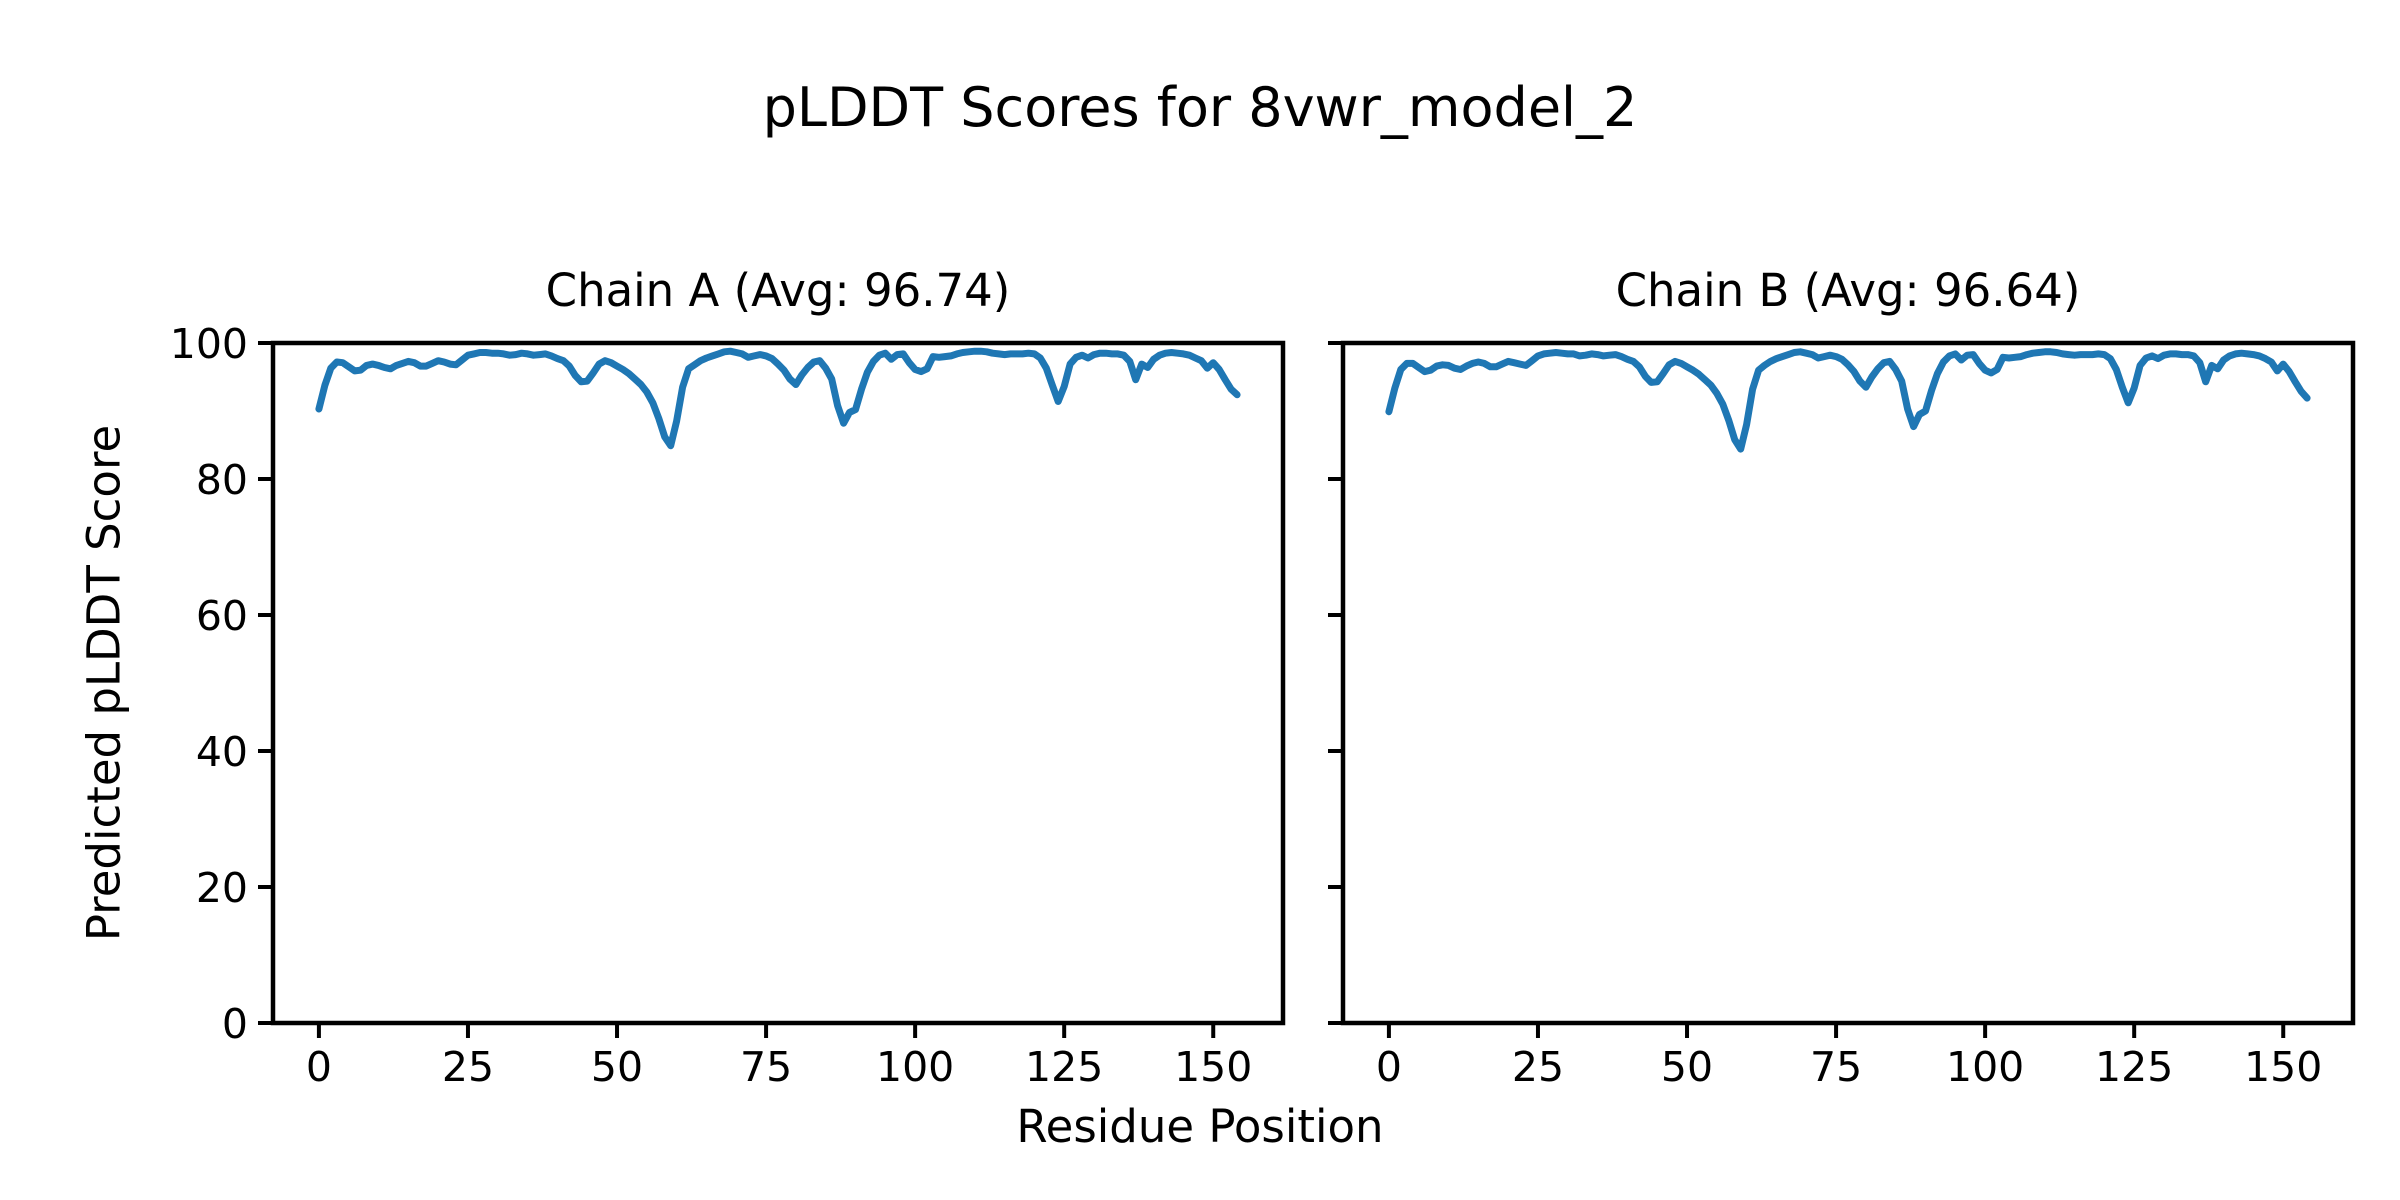  What do you see at coordinates (222, 616) in the screenshot?
I see `y-tick-label: 60` at bounding box center [222, 616].